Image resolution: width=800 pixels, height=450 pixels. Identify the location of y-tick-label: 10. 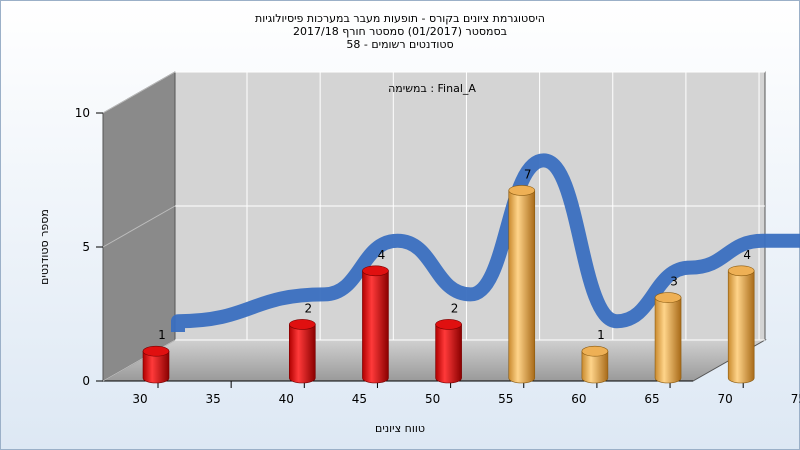
(82, 113).